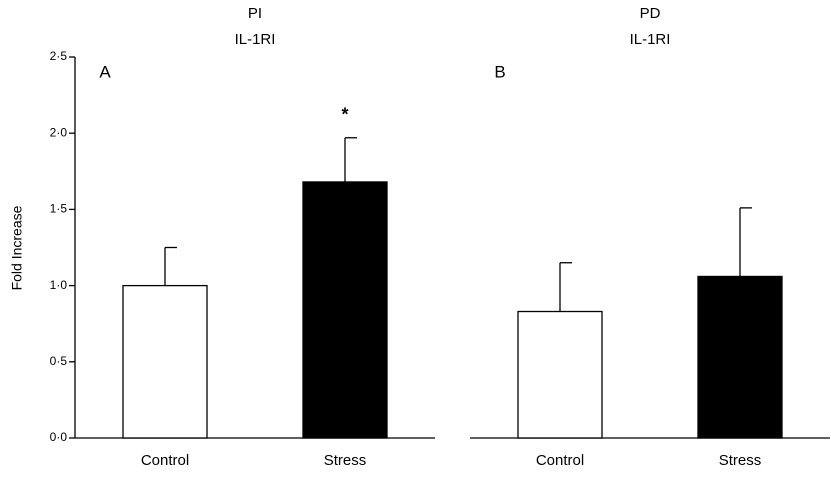  What do you see at coordinates (59, 132) in the screenshot?
I see `y-tick-label: 2·0` at bounding box center [59, 132].